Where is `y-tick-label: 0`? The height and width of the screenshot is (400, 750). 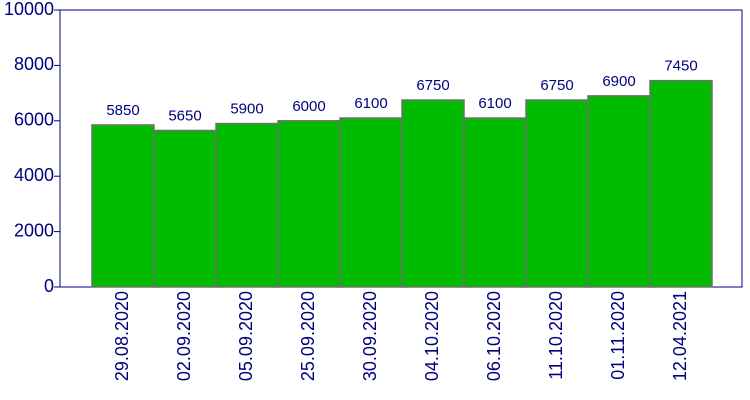
y-tick-label: 0 is located at coordinates (49, 286).